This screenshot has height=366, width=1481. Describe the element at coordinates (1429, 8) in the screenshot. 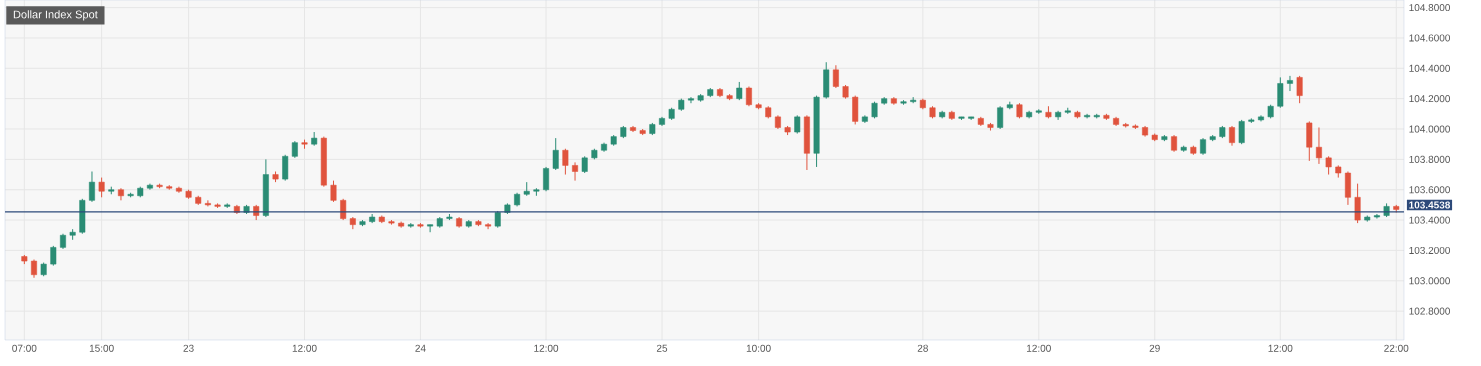

I see `y-tick-label: 104.8000` at that location.